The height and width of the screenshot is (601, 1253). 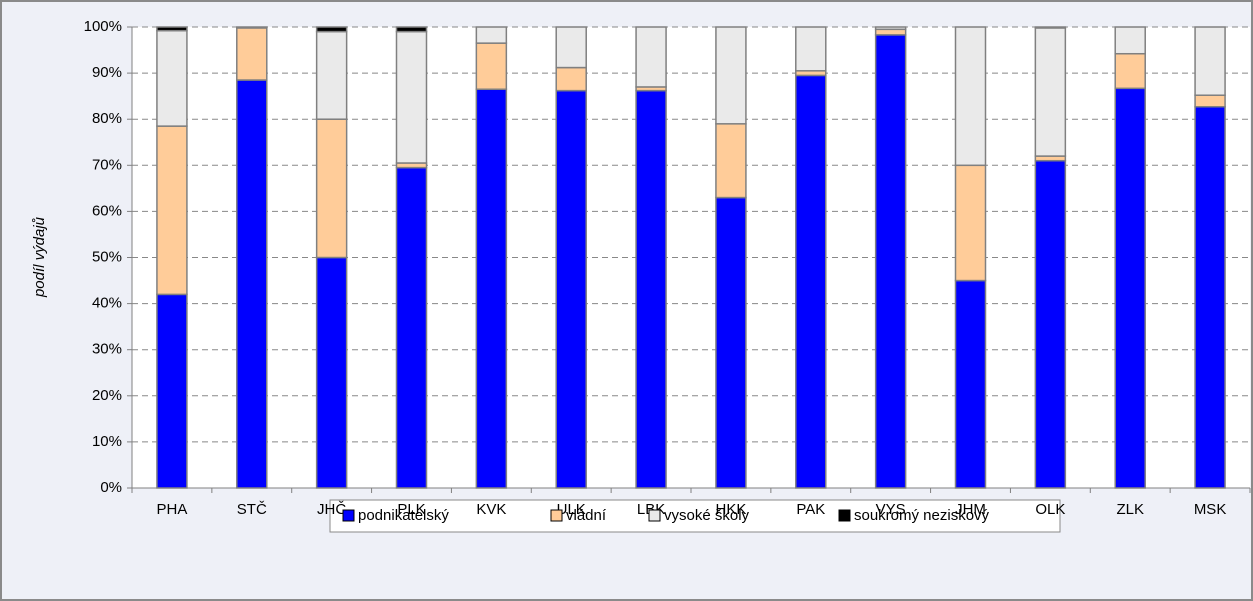 I want to click on x-tick-label: JHČ, so click(x=331, y=509).